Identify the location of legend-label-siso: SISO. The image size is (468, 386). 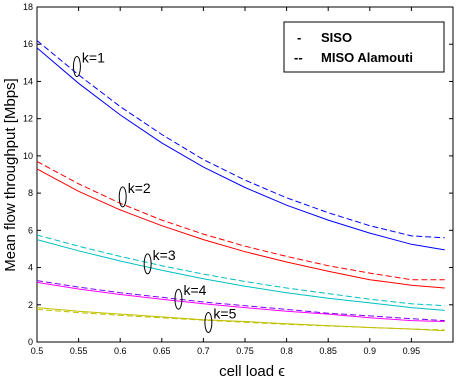
(336, 37).